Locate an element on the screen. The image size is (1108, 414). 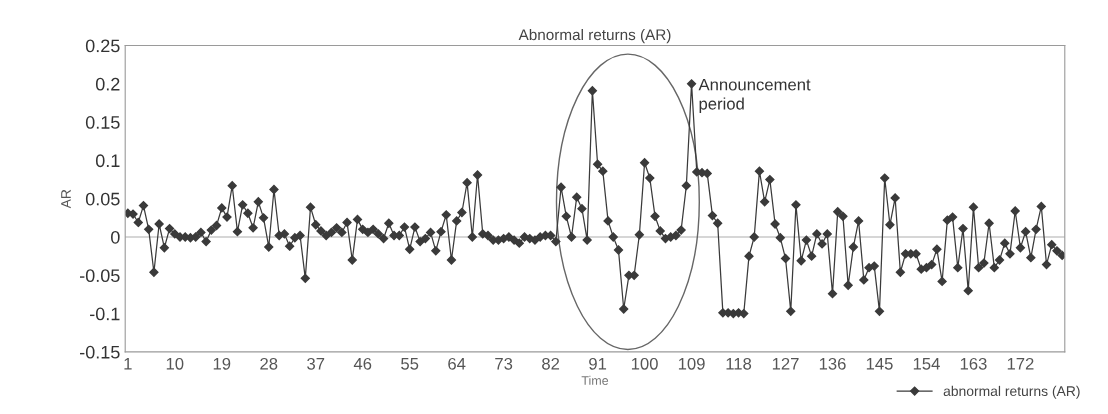
x-tick-label: 1 is located at coordinates (128, 364).